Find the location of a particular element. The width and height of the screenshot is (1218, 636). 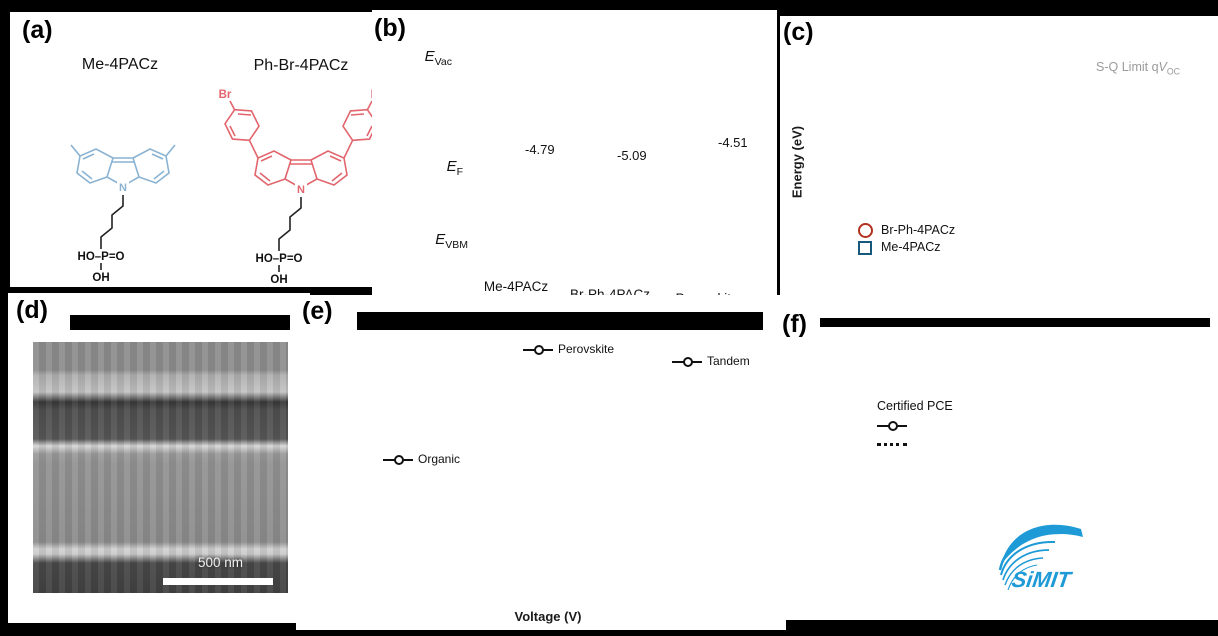

panel-d: (d) 500 nm is located at coordinates (159, 458).